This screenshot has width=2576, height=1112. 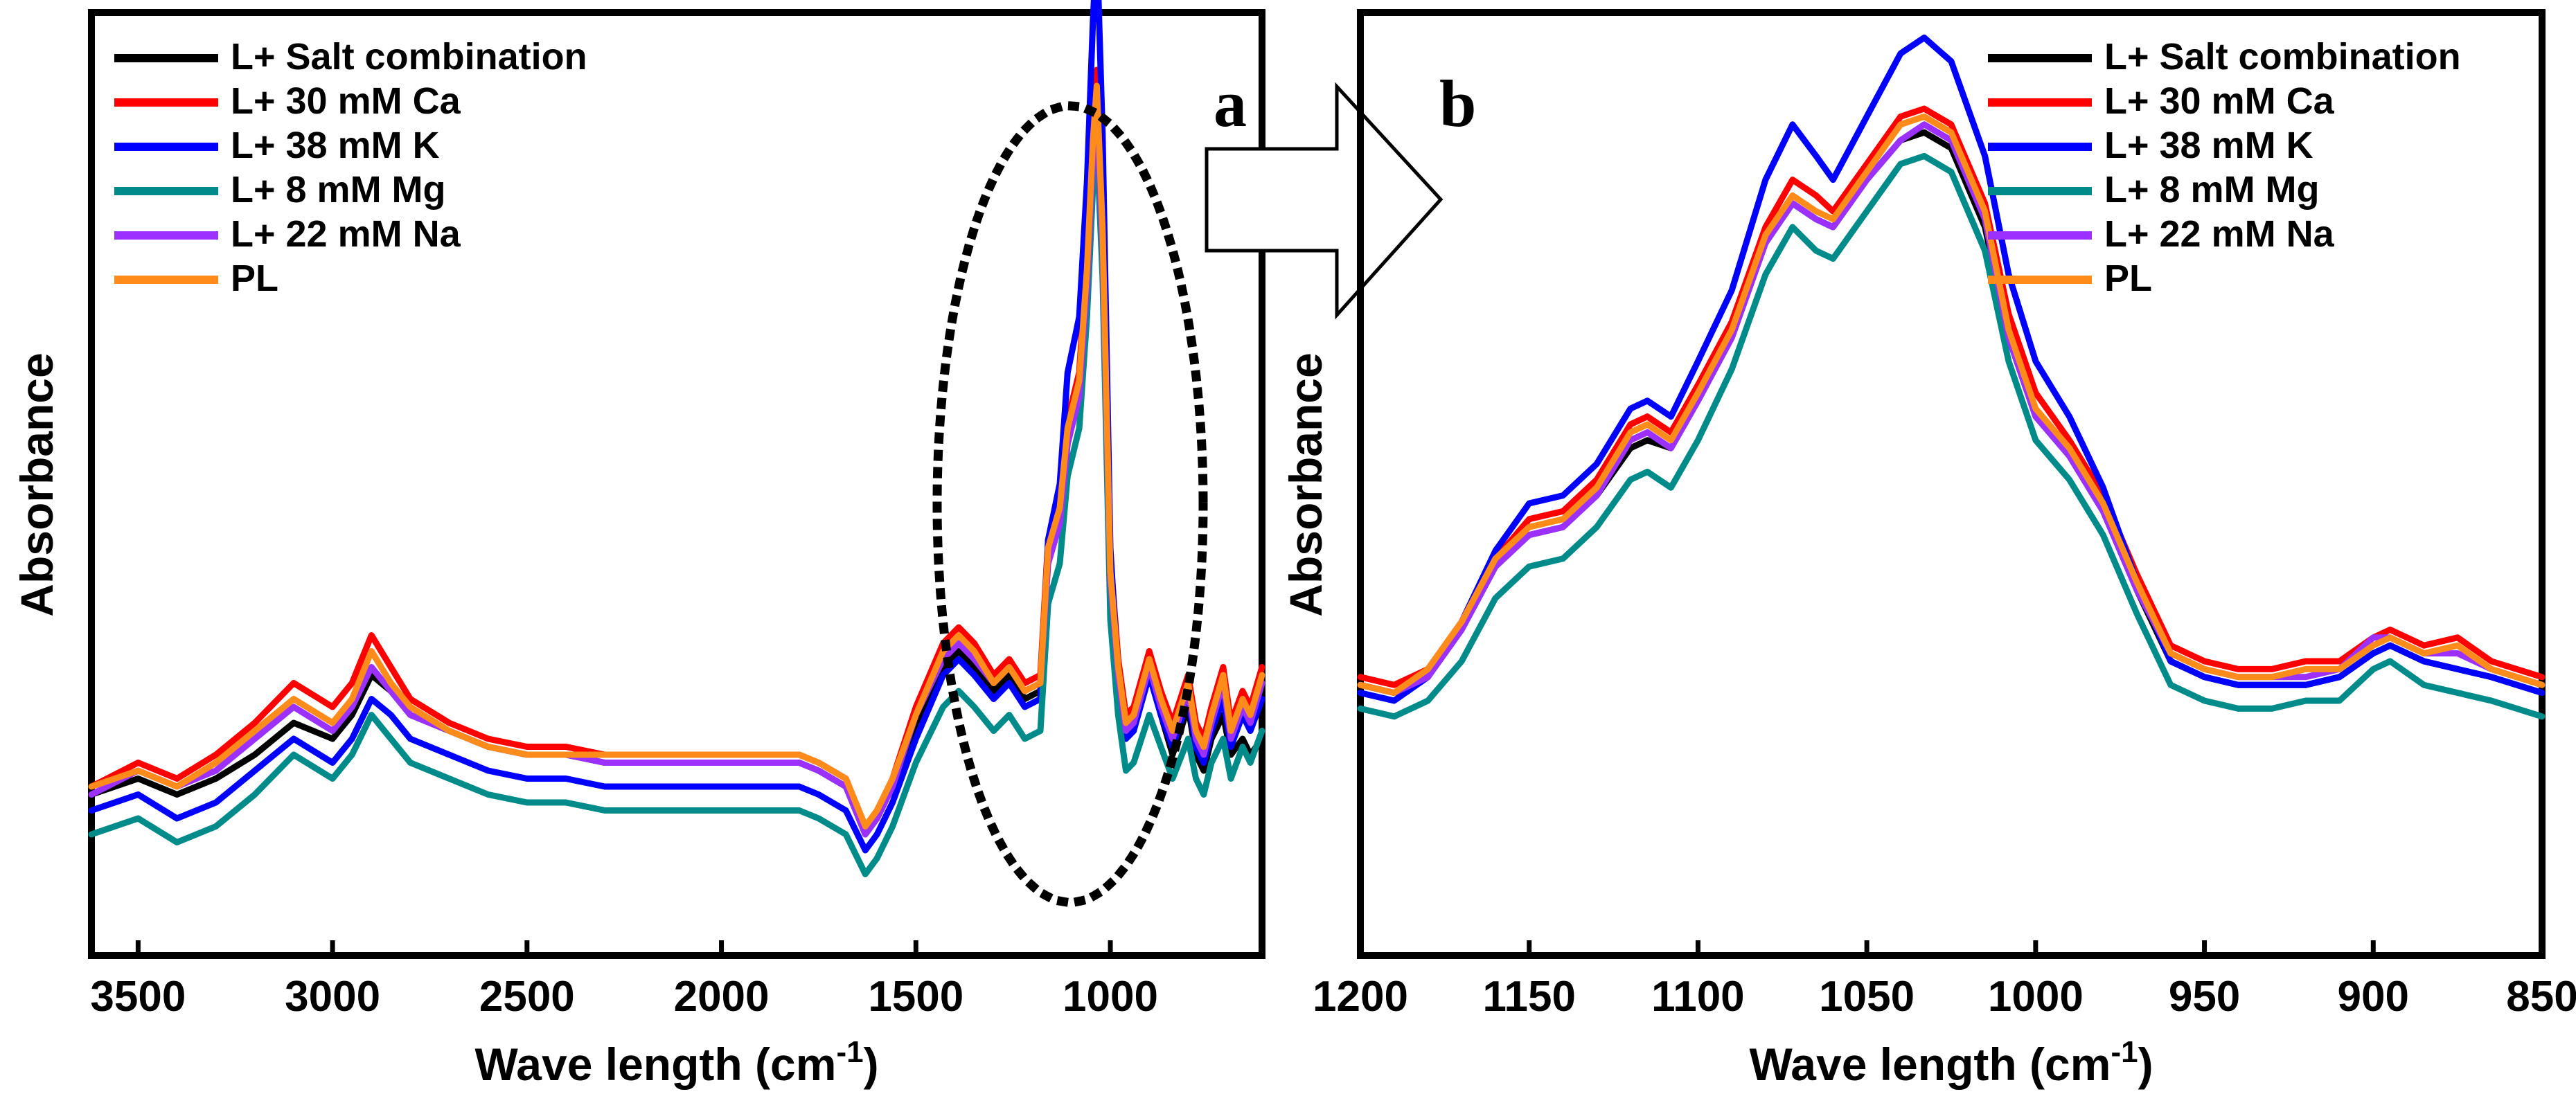 What do you see at coordinates (2373, 997) in the screenshot?
I see `panel-b-x-tick-label-900: 900` at bounding box center [2373, 997].